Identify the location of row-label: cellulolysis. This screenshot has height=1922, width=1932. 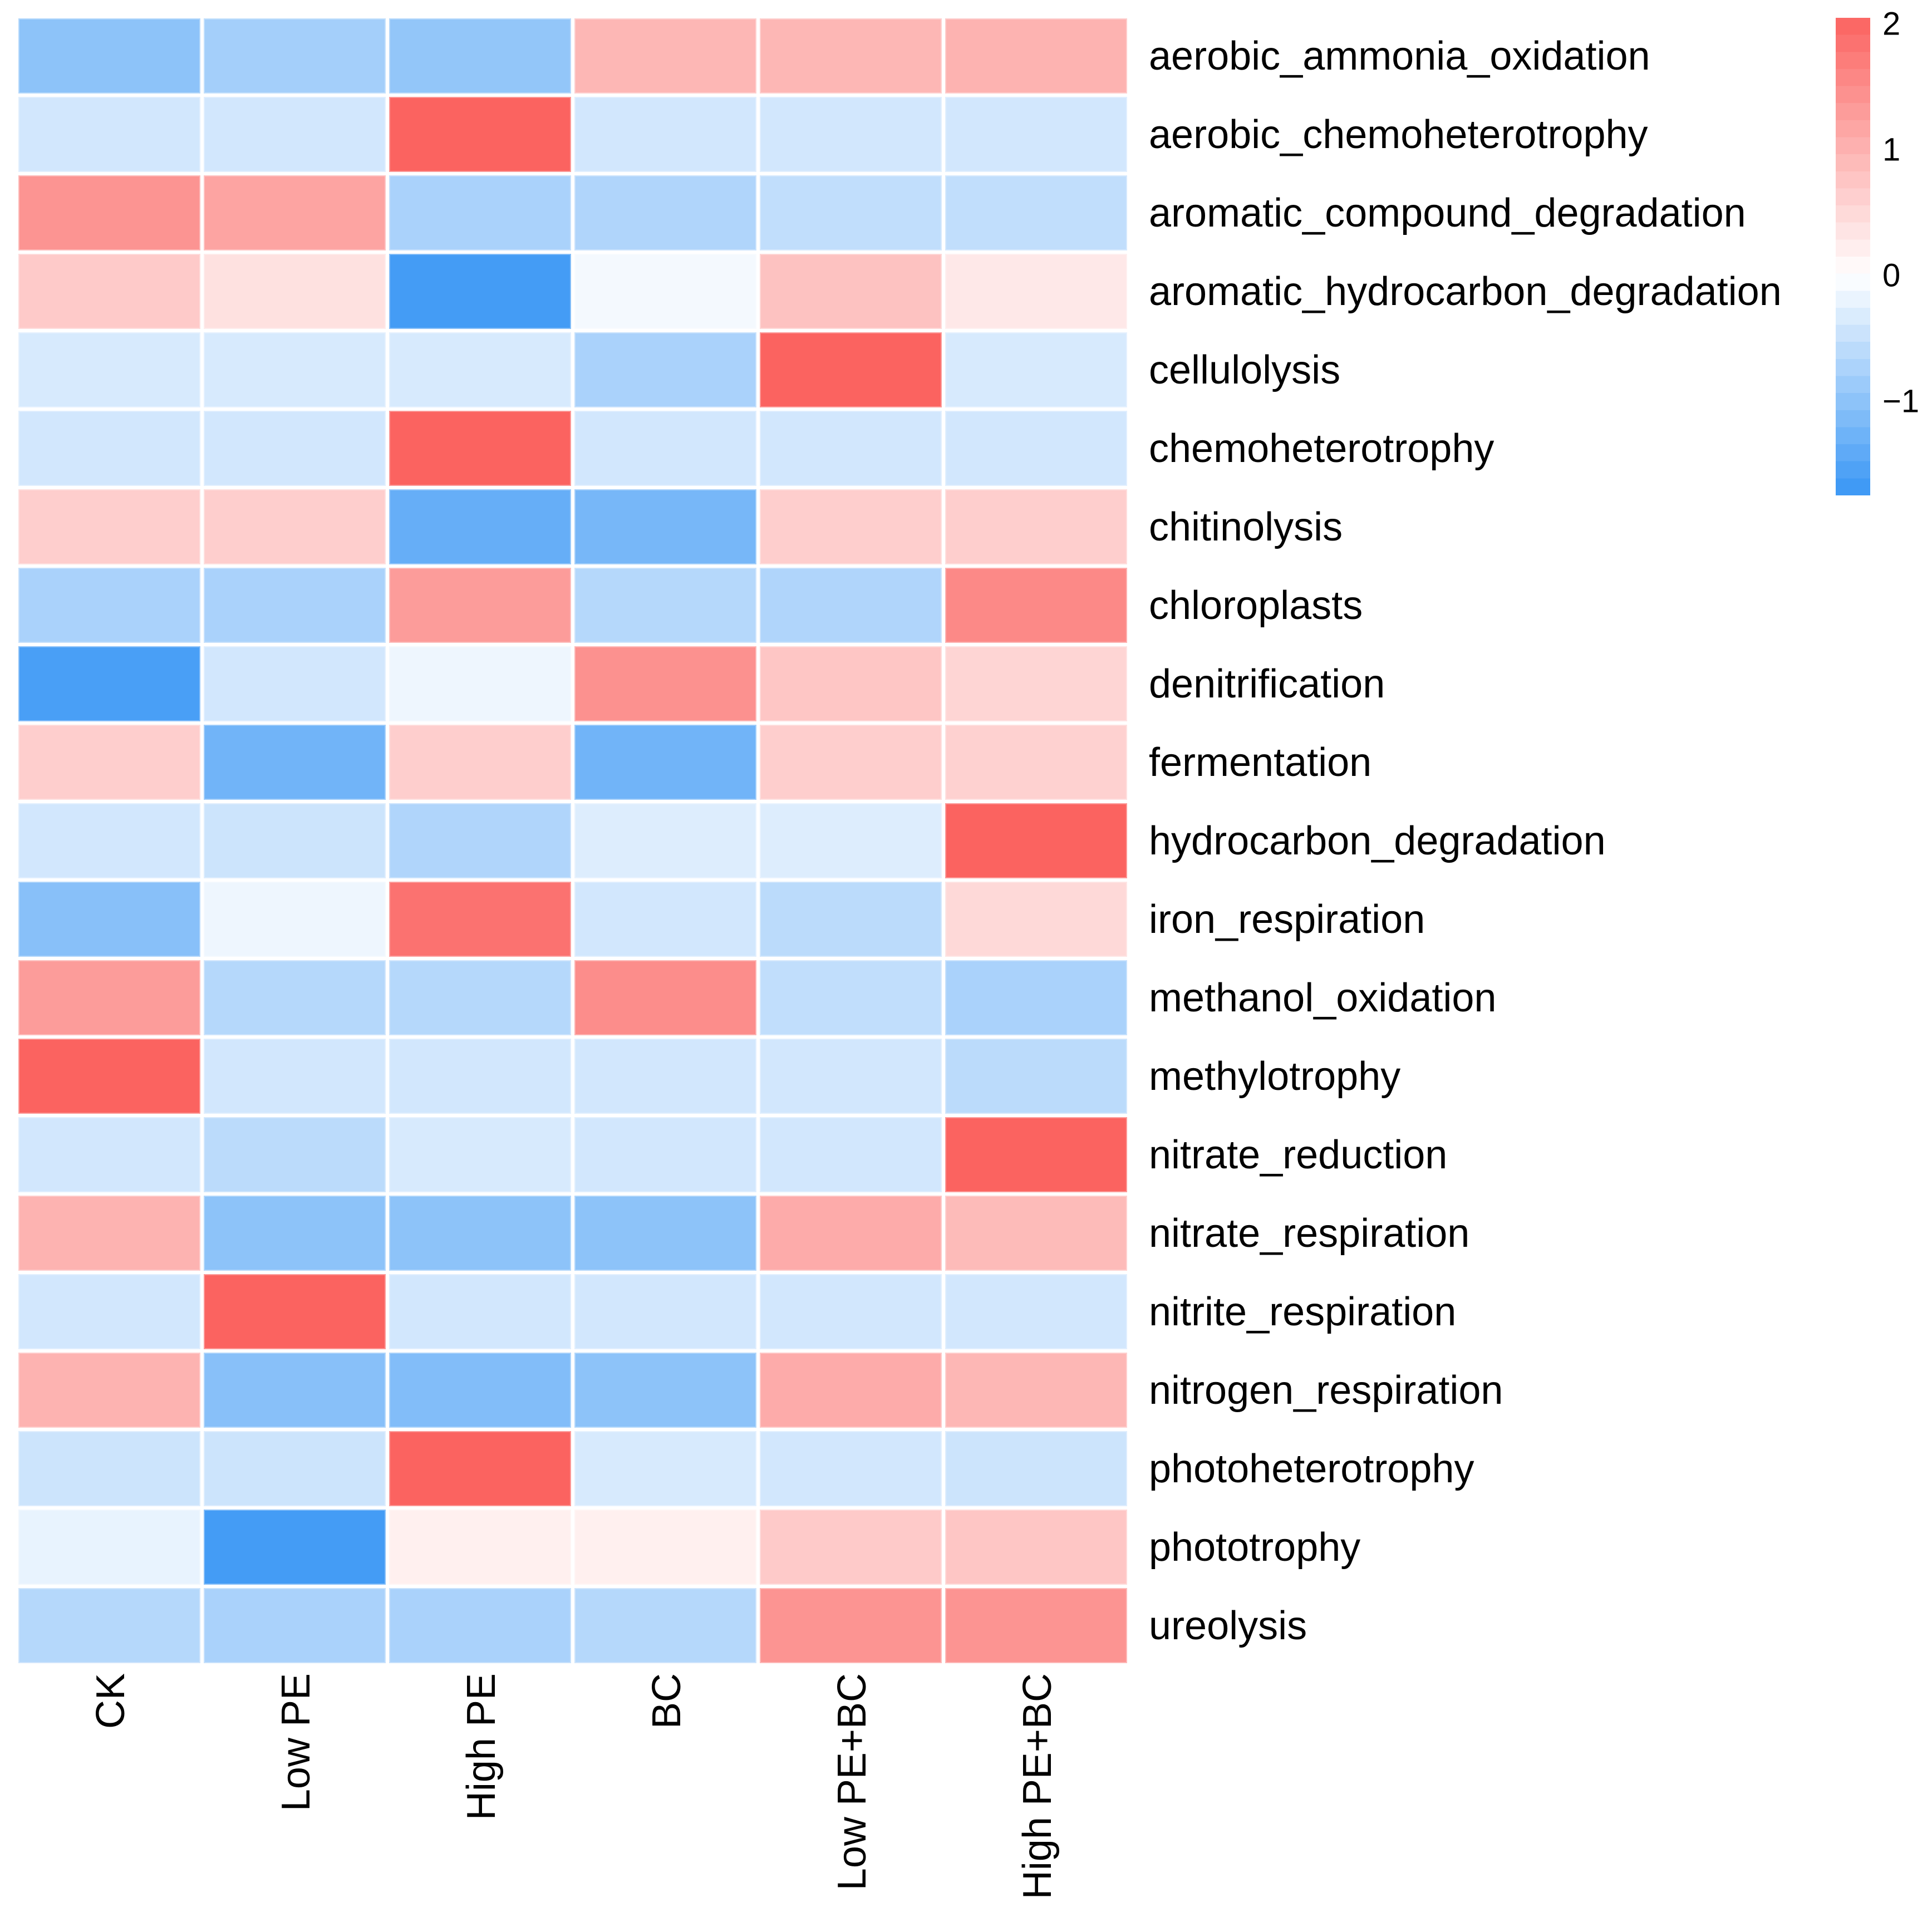
(1245, 369).